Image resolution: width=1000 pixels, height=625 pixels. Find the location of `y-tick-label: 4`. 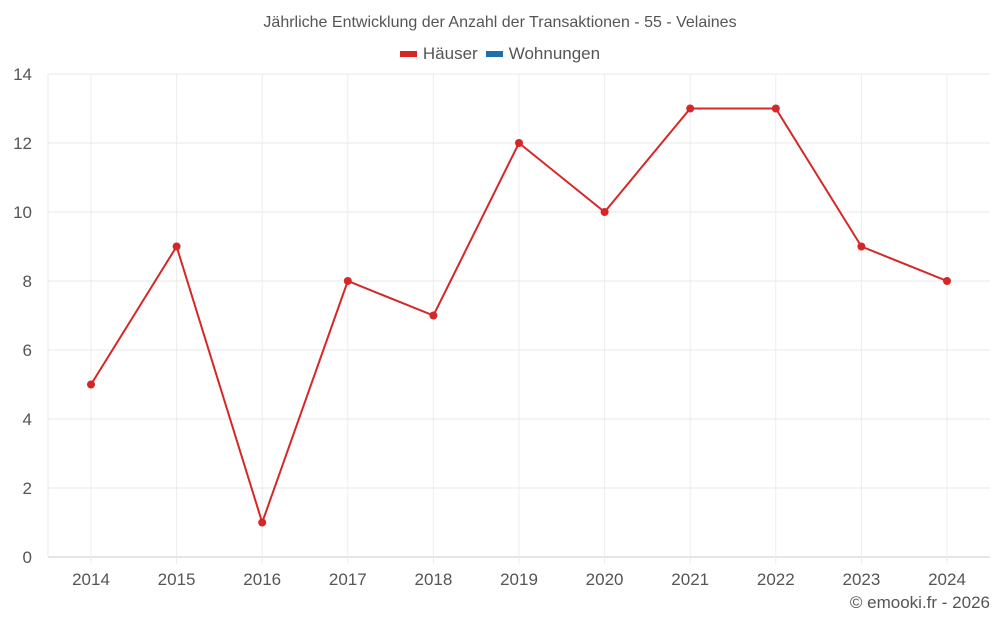

y-tick-label: 4 is located at coordinates (27, 419).